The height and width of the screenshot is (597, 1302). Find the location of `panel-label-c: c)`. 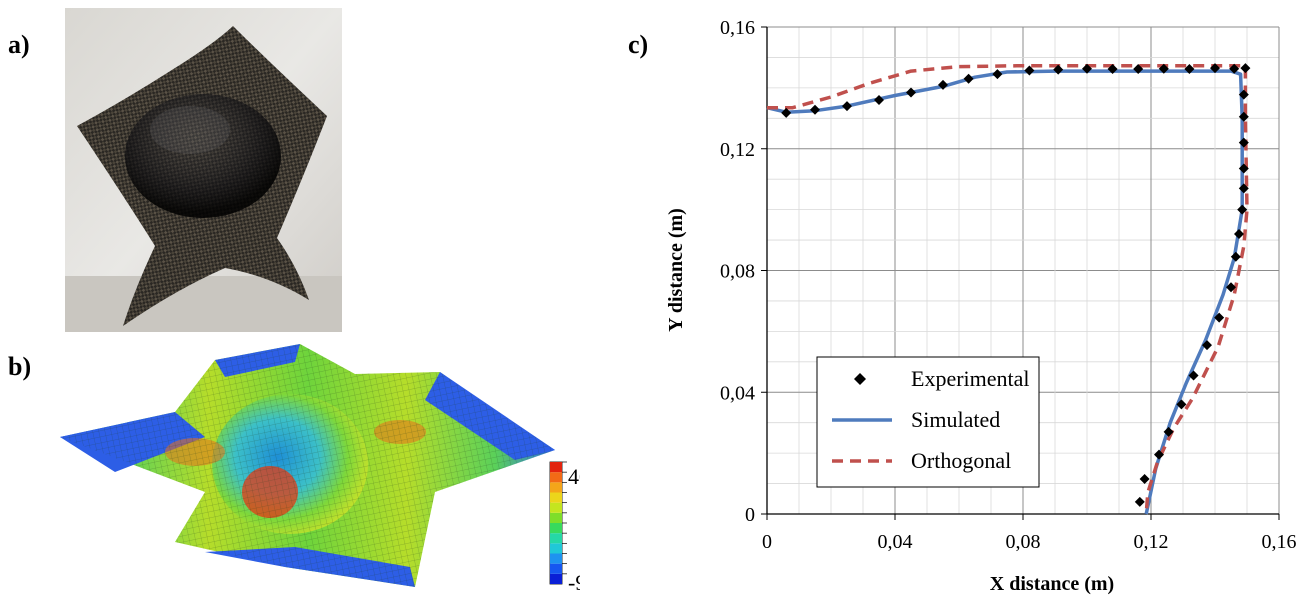

panel-label-c: c) is located at coordinates (638, 44).